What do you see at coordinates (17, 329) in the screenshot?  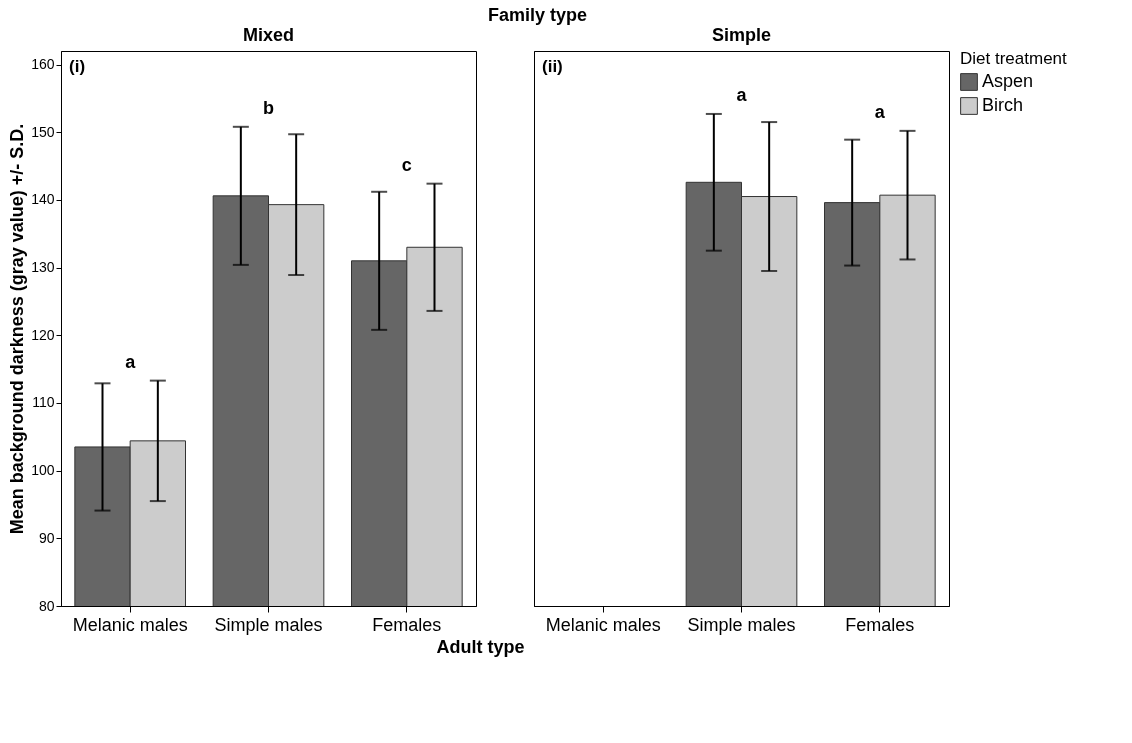 I see `y-axis-title: Mean background darkness (gray value) +/- S.D.` at bounding box center [17, 329].